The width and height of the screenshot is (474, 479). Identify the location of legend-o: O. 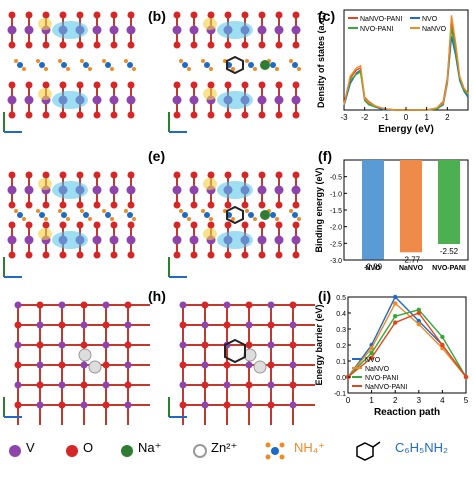
(88, 447).